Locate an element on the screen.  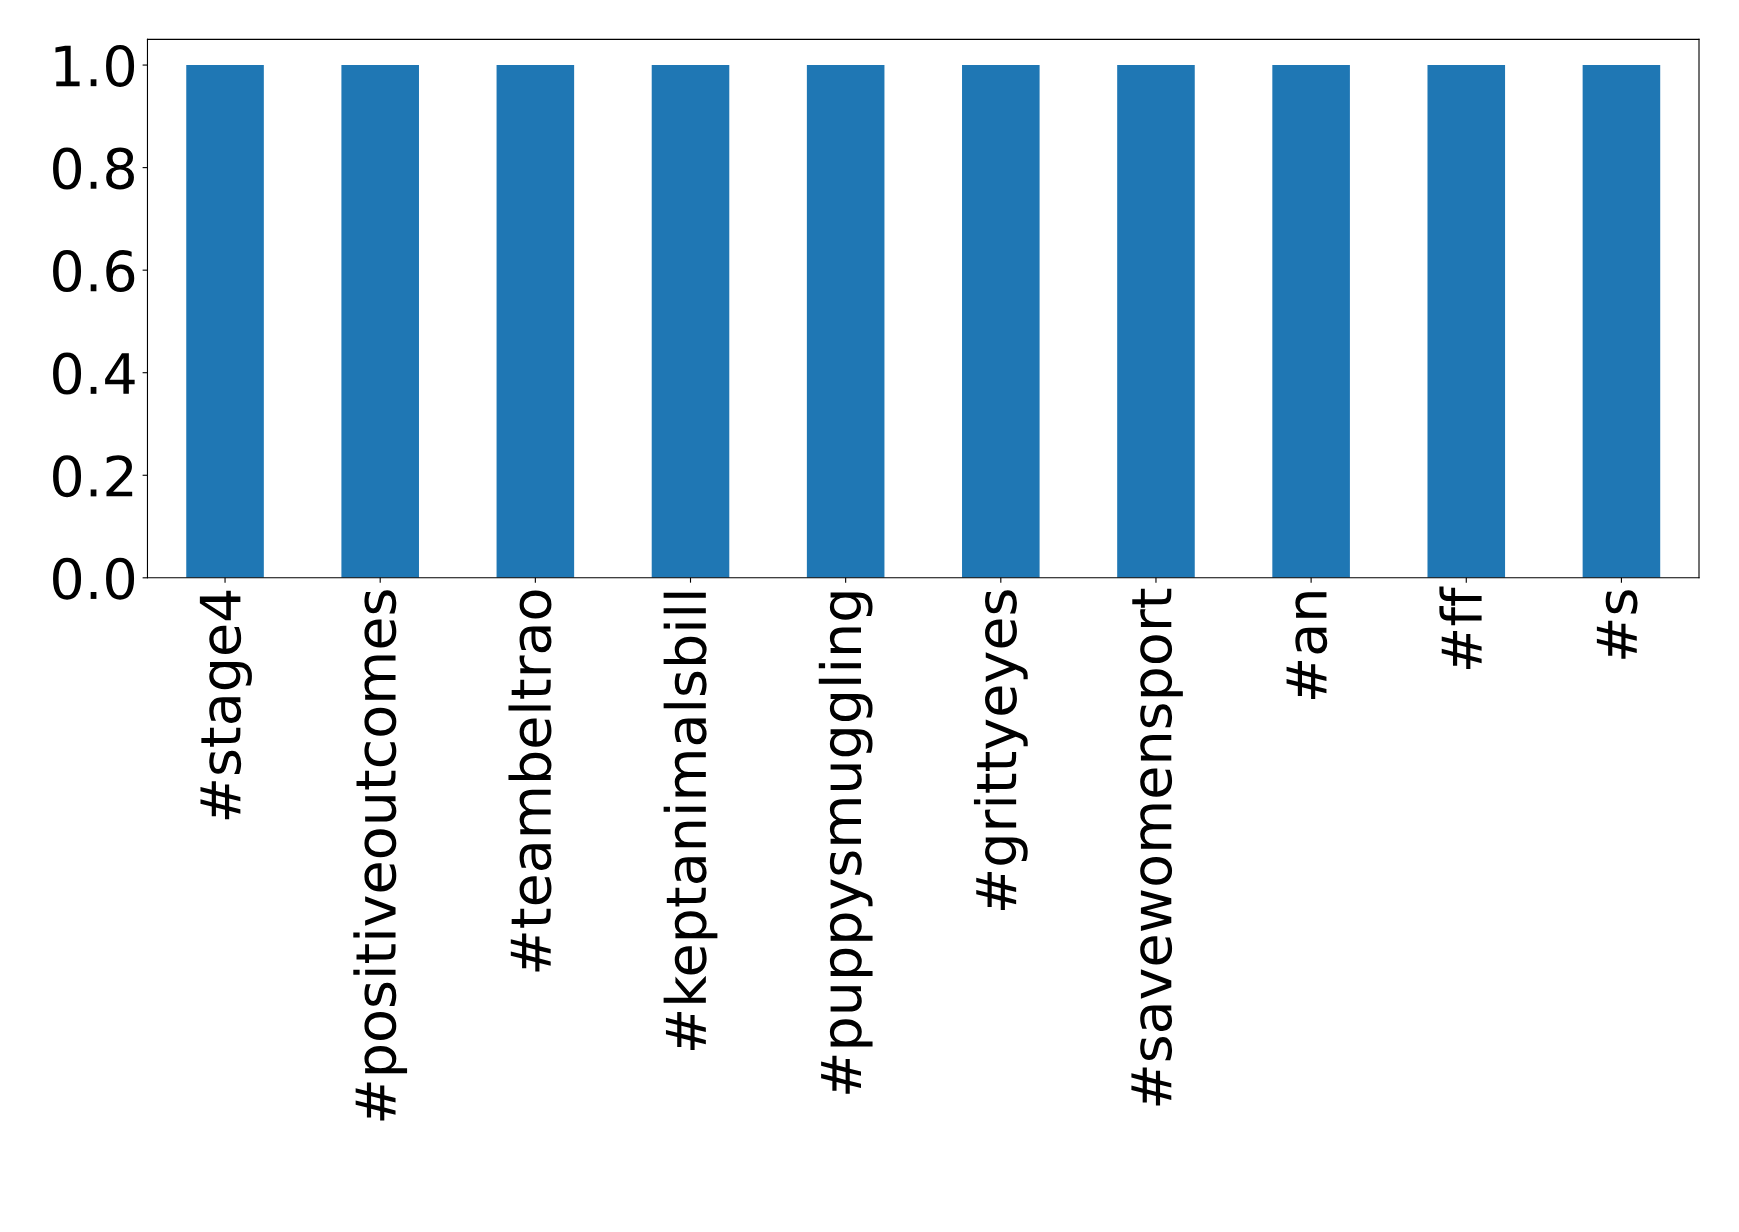
x-tick-label: #grittyeyes is located at coordinates (1000, 750).